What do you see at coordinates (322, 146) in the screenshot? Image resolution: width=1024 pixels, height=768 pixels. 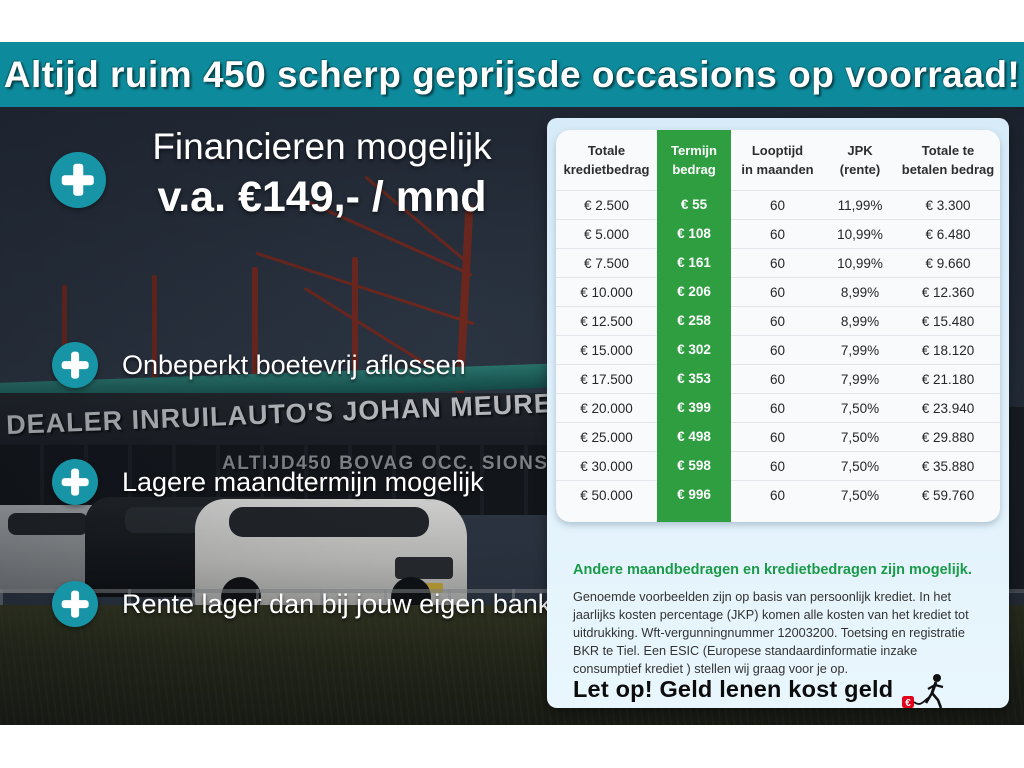 I see `promo-headline: Financieren mogelijk` at bounding box center [322, 146].